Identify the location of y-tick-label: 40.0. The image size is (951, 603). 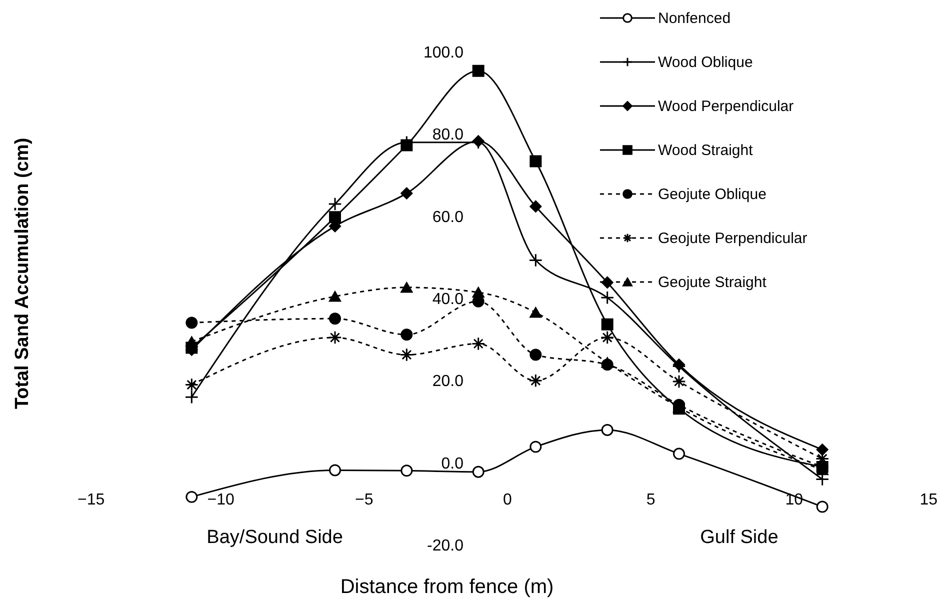
(448, 299).